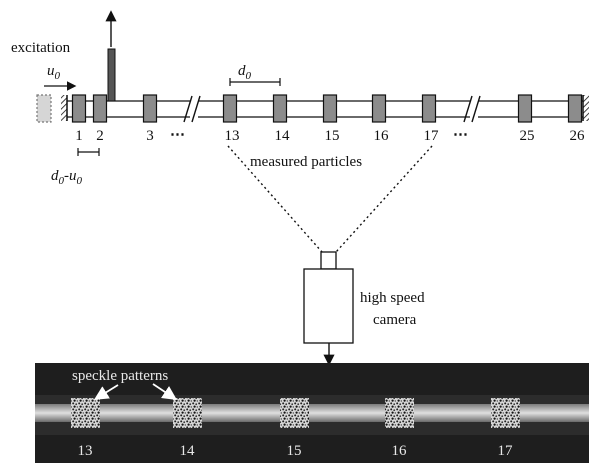 The image size is (595, 463). I want to click on speckle-patterns-label: speckle patterns, so click(120, 376).